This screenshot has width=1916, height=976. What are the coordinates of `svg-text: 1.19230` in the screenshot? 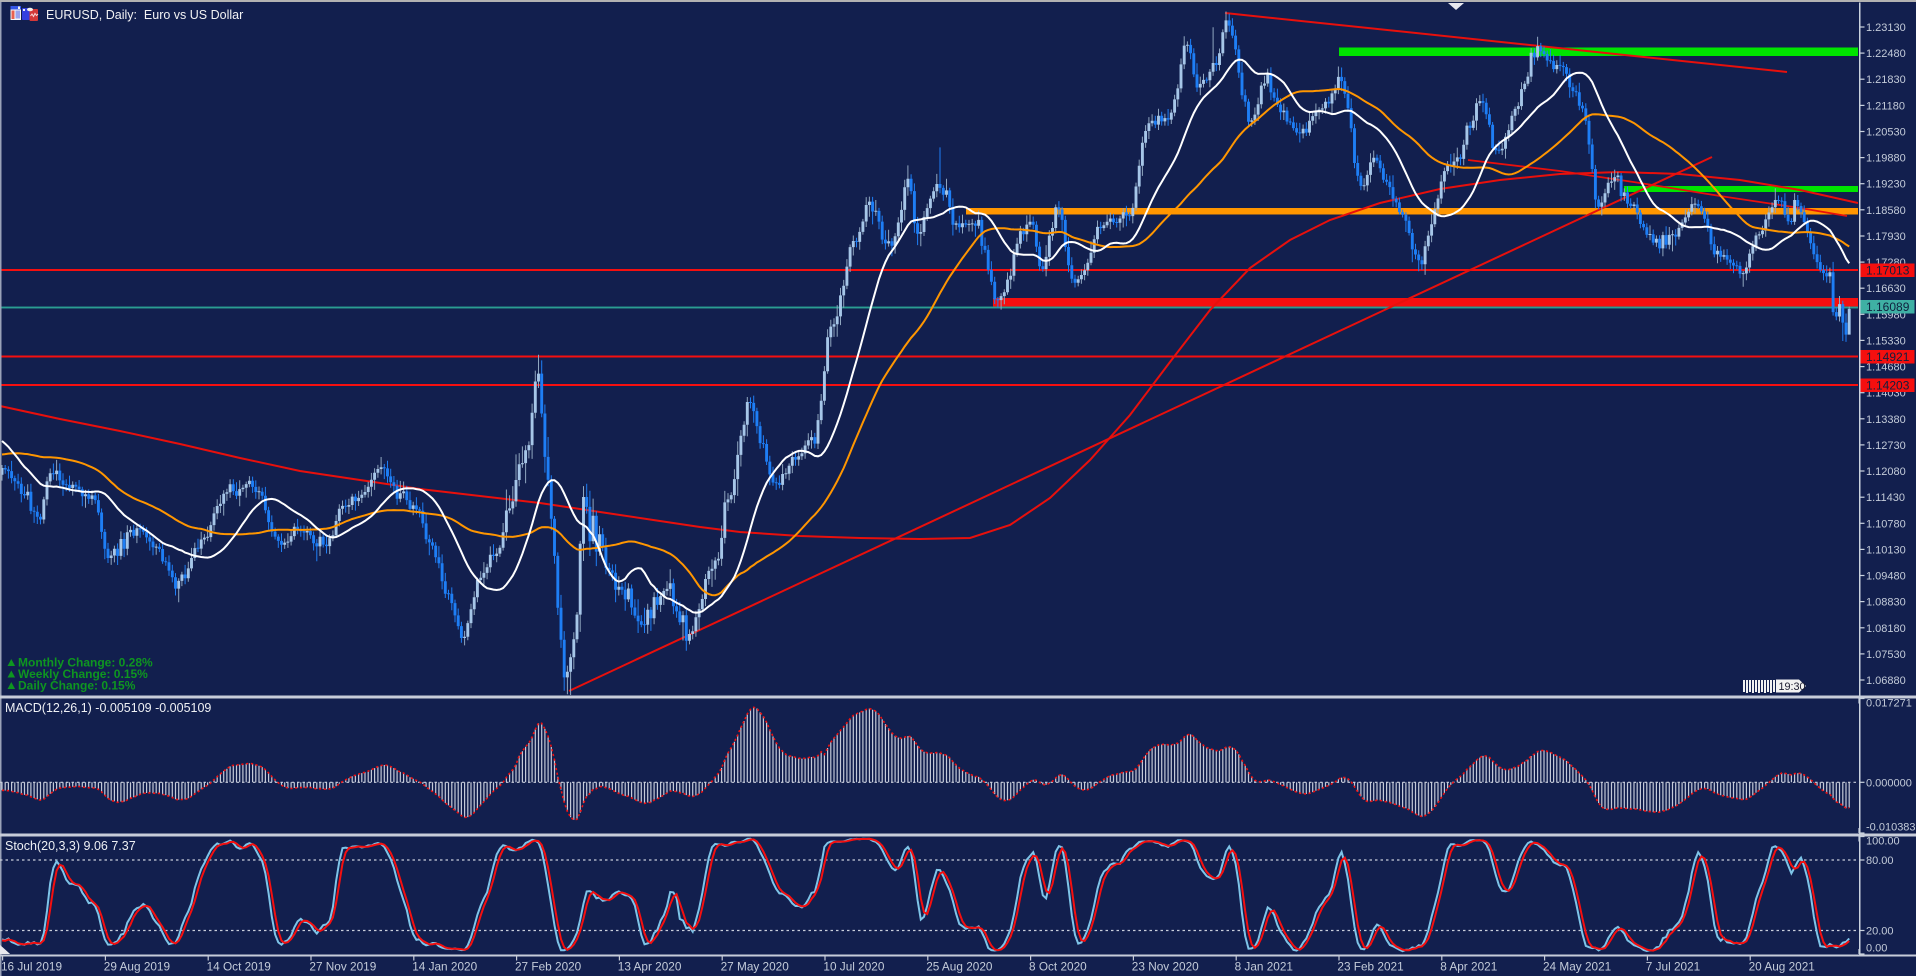 It's located at (1886, 185).